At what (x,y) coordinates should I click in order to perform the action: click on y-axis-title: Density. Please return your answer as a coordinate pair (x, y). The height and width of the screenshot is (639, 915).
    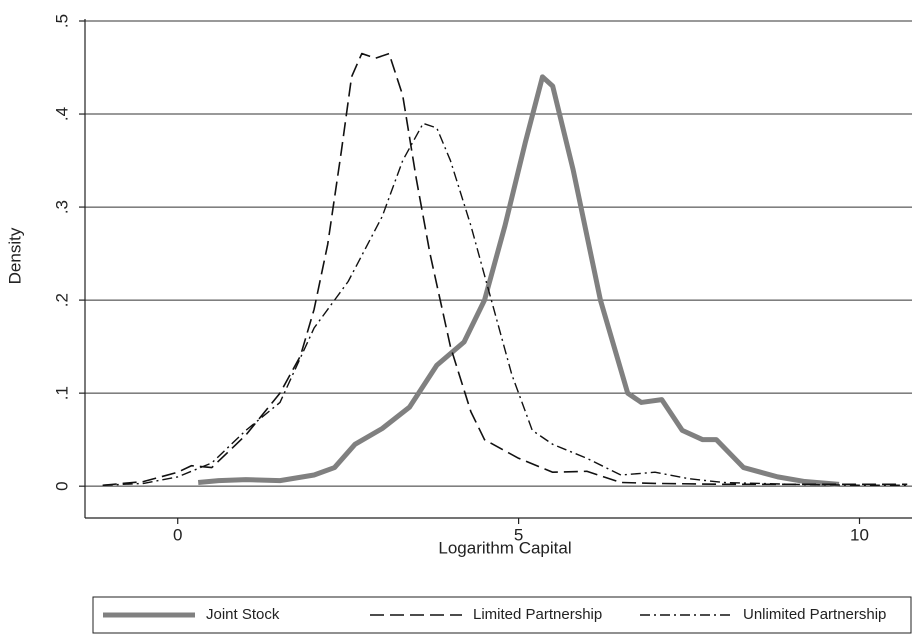
    Looking at the image, I should click on (14, 255).